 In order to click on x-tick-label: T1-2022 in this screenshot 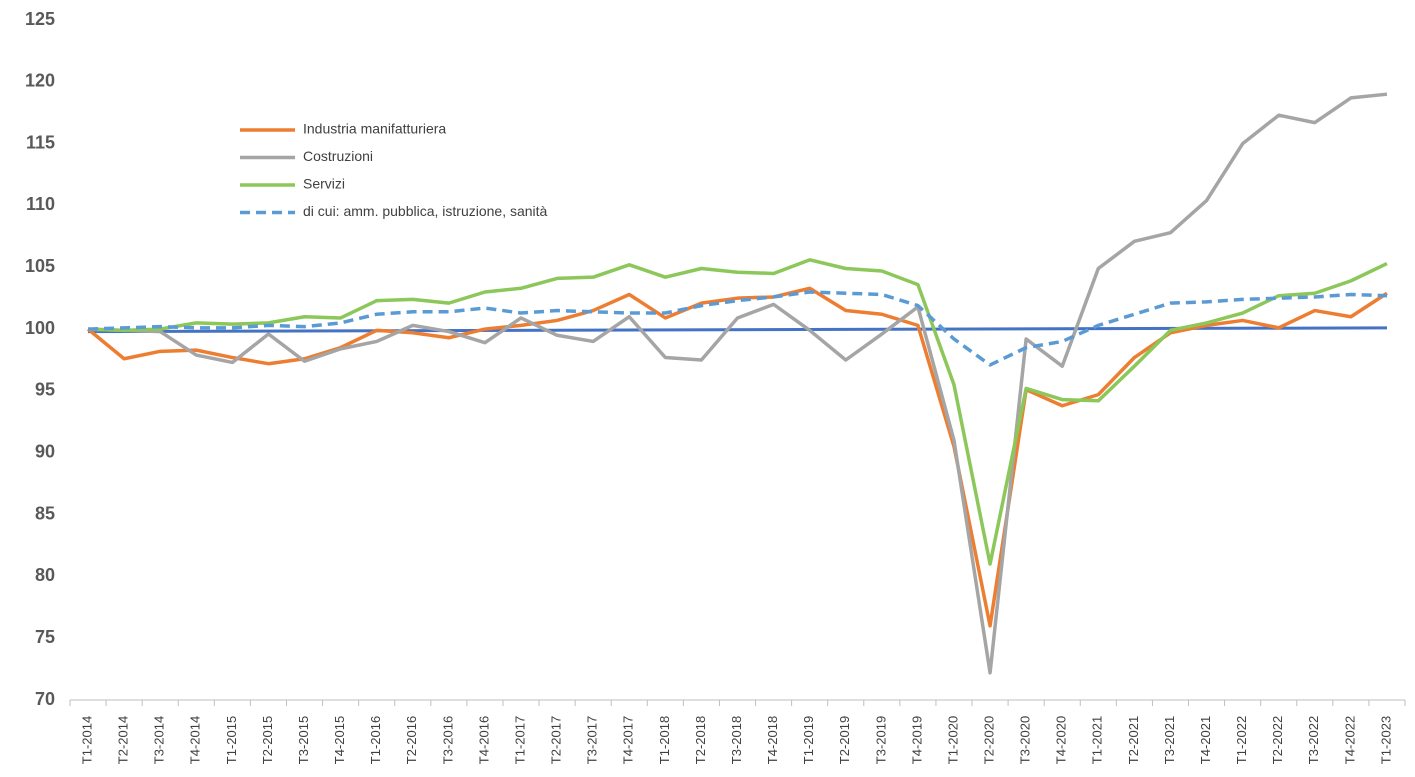, I will do `click(1241, 740)`.